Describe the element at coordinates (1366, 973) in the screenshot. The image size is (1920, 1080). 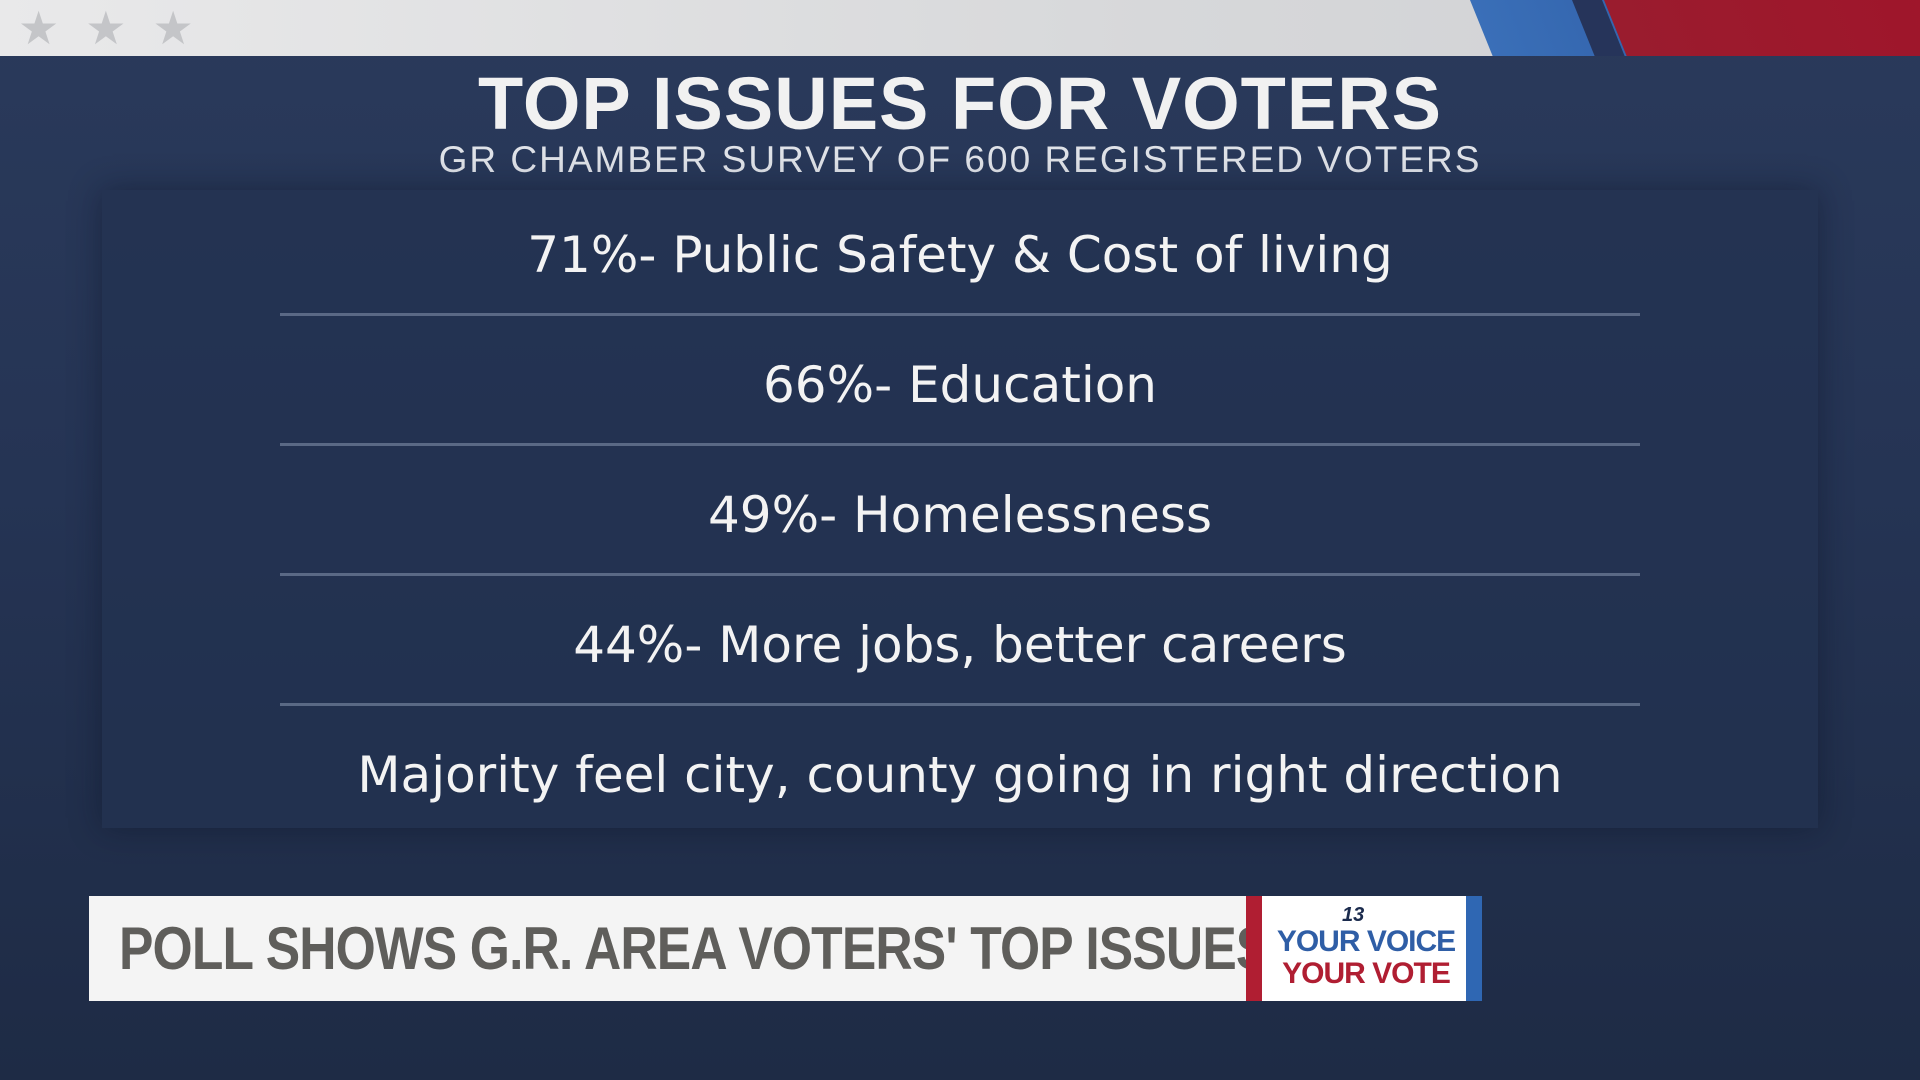
I see `logo-line-your-vote: YOUR VOTE` at that location.